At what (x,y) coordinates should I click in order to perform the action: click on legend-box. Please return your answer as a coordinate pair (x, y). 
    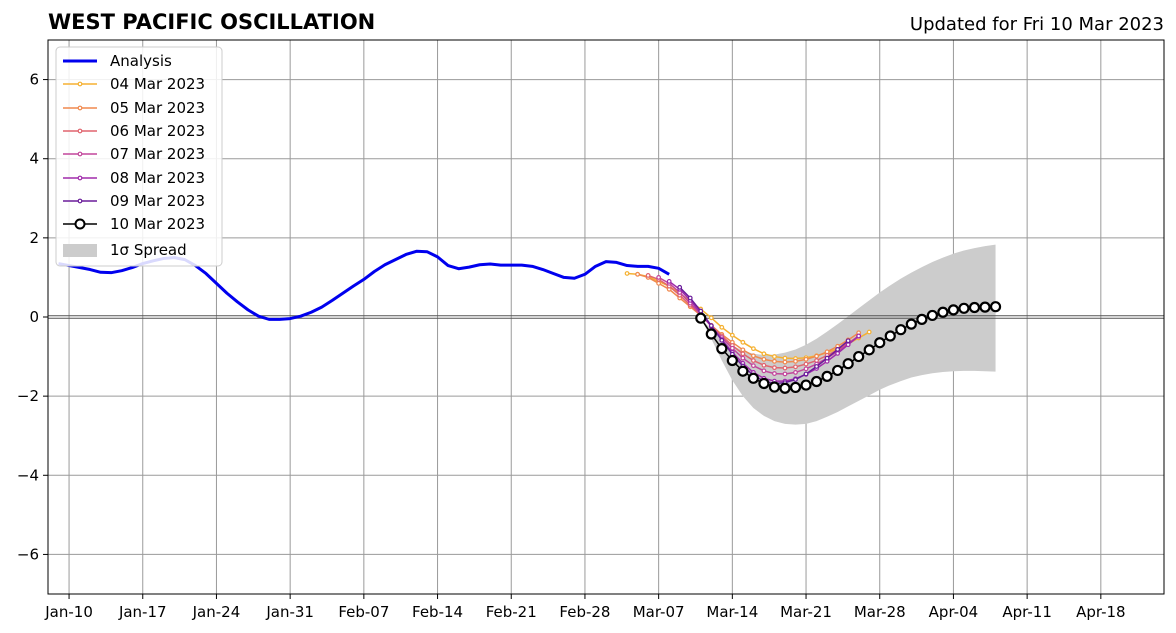
    Looking at the image, I should click on (139, 156).